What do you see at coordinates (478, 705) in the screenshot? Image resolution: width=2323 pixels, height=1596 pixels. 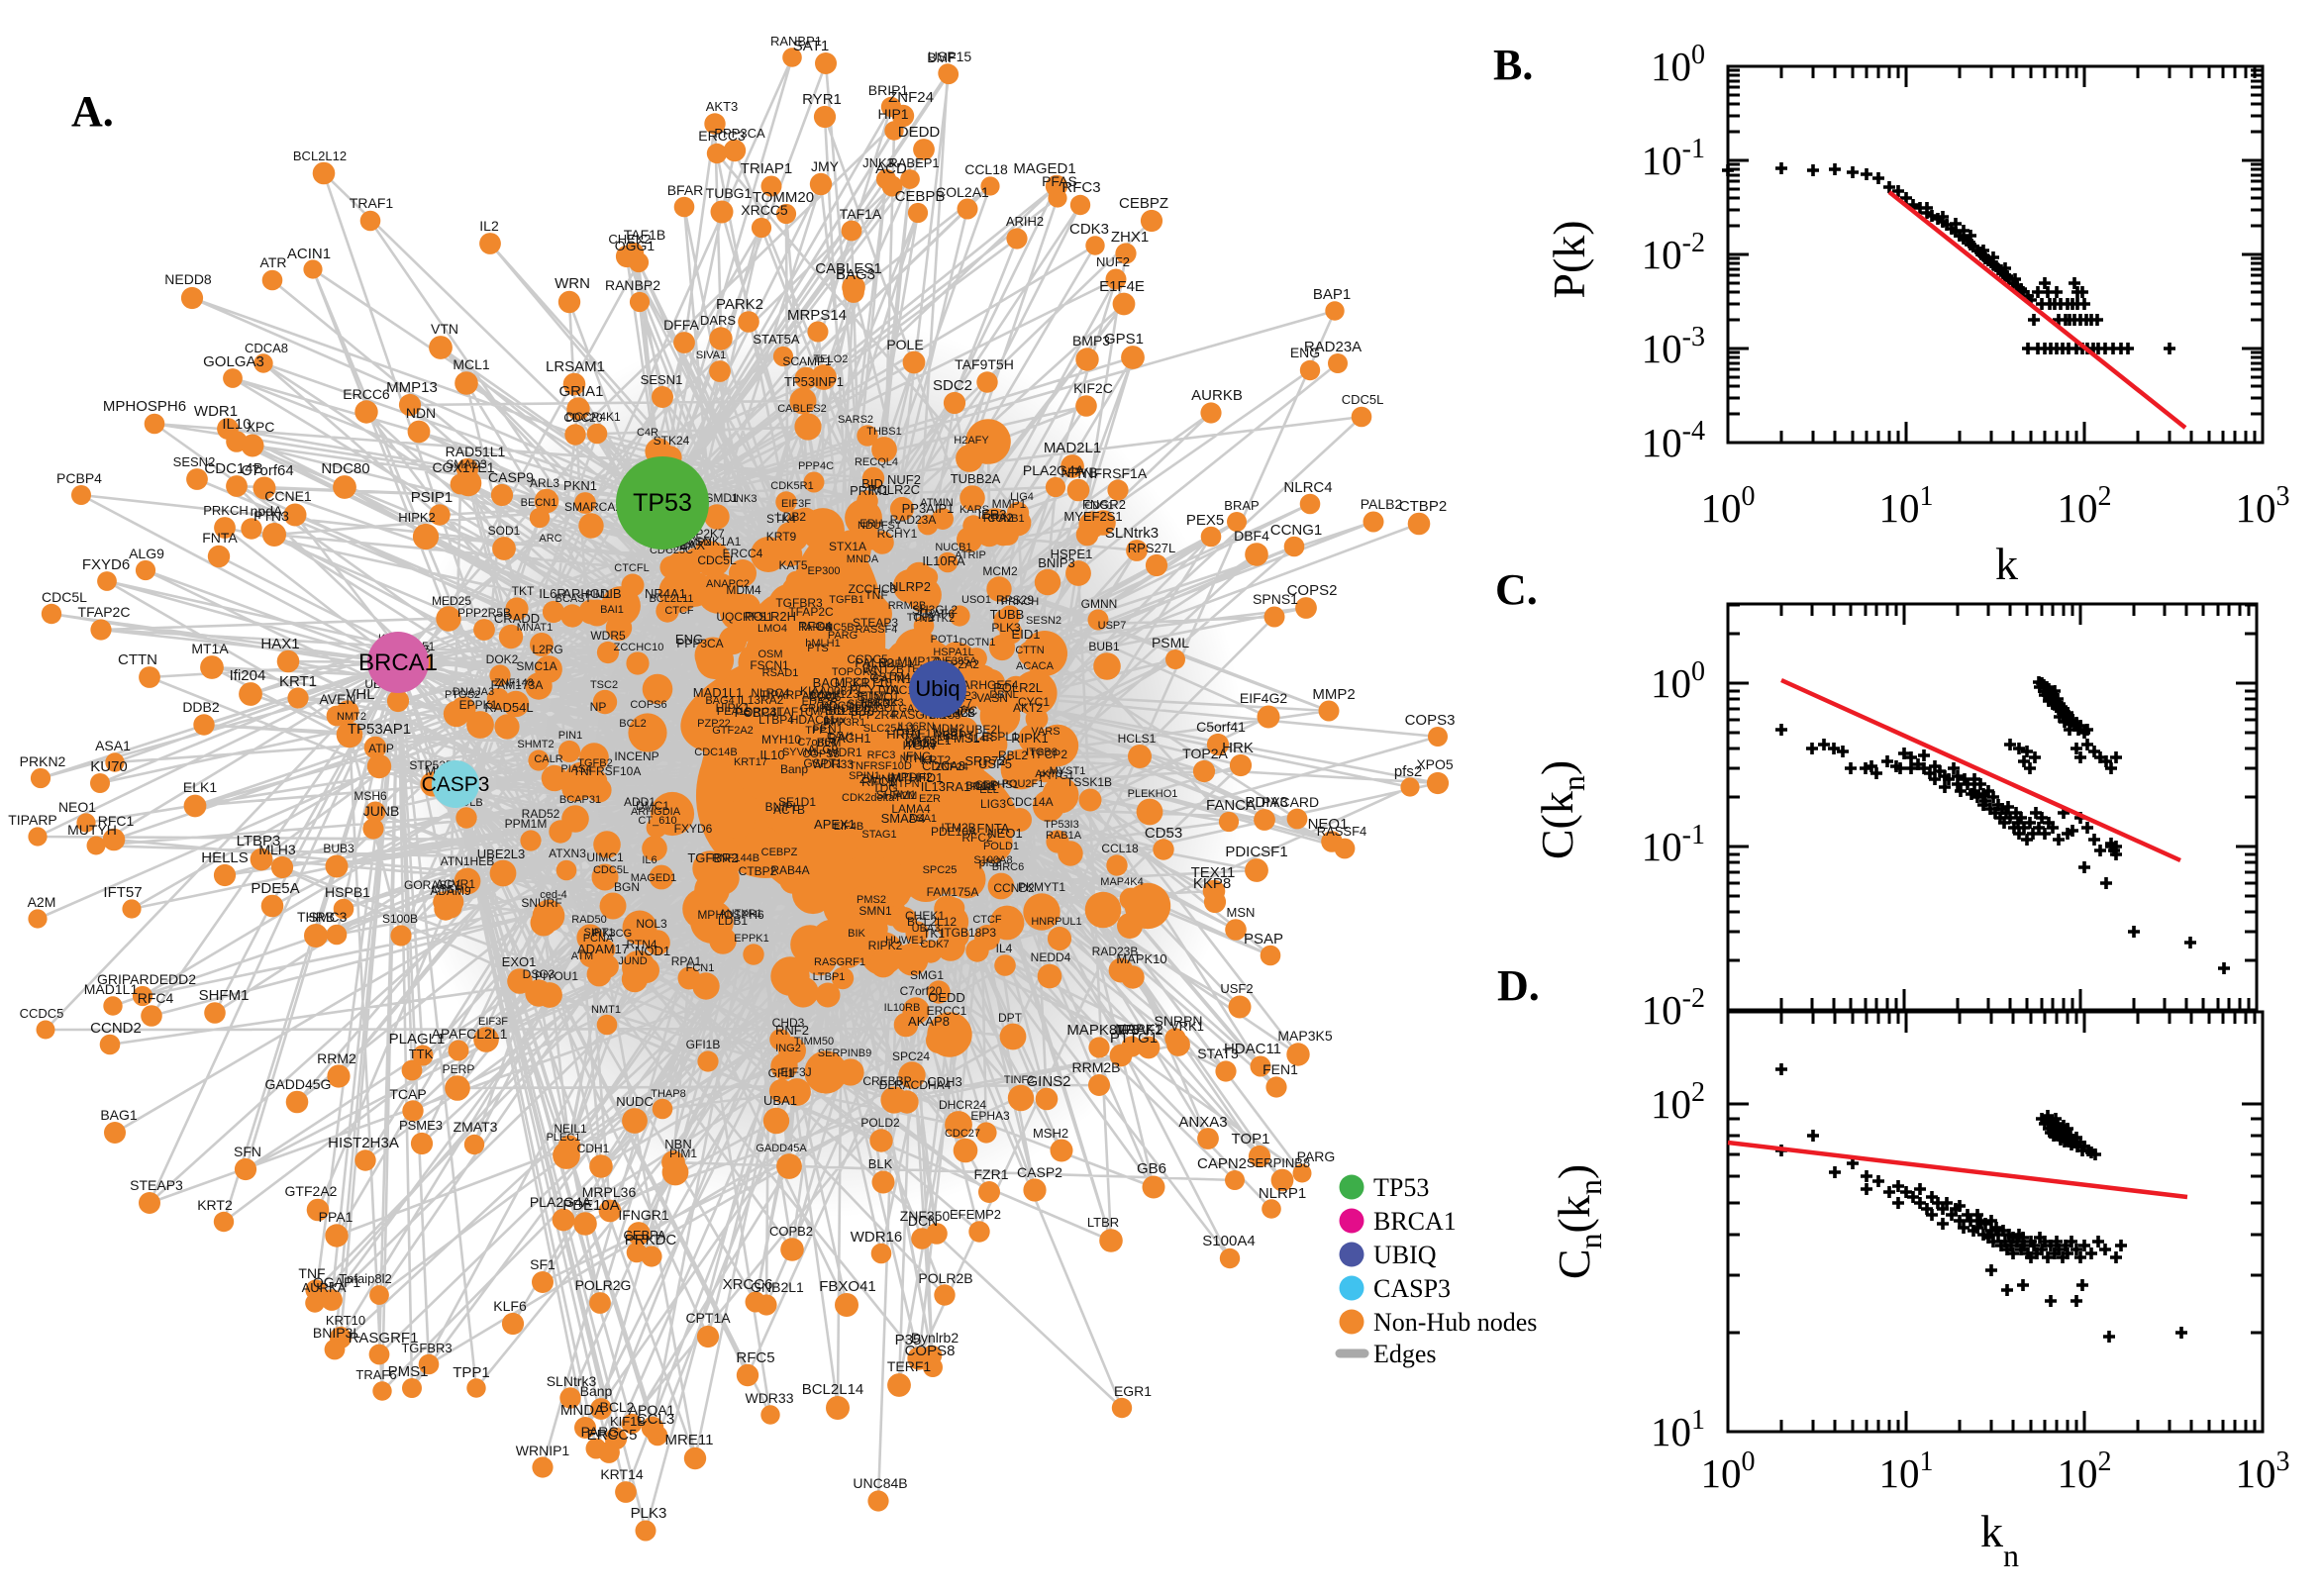 I see `svg-text: EPPK1` at bounding box center [478, 705].